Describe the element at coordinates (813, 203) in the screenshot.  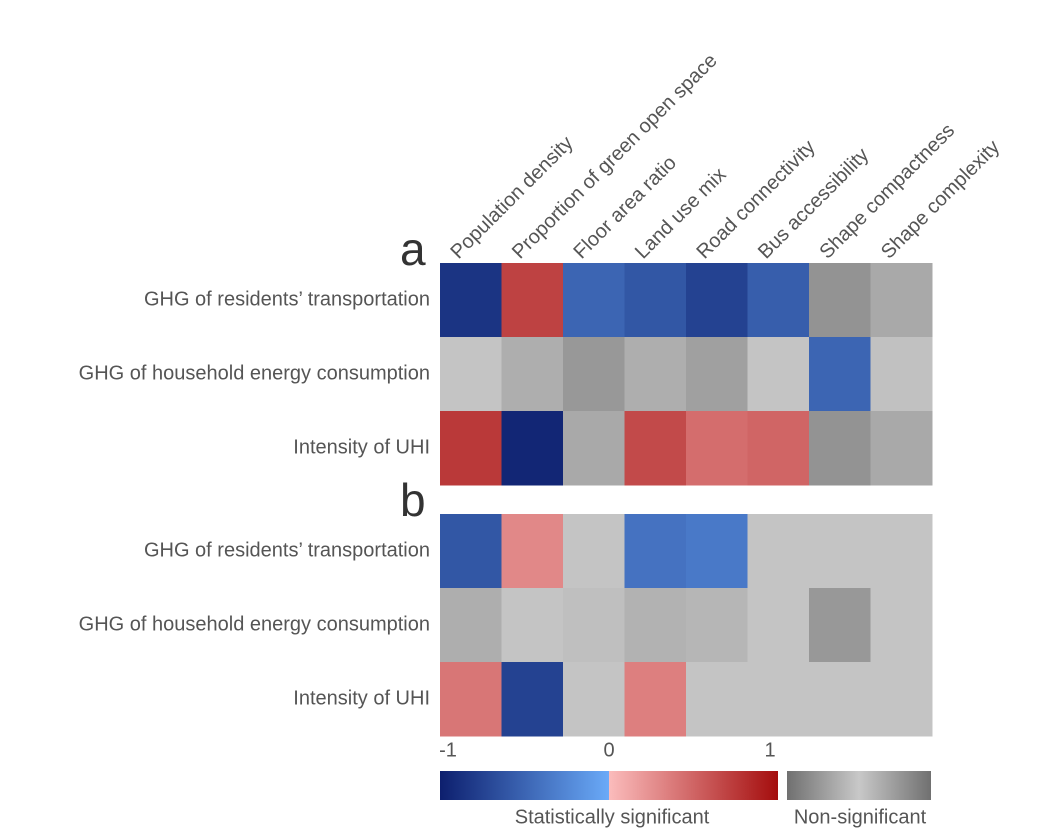
I see `column-label: Bus accessibility` at that location.